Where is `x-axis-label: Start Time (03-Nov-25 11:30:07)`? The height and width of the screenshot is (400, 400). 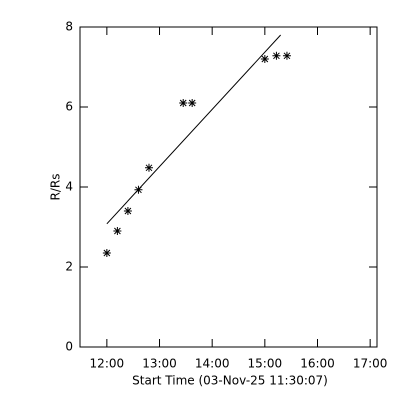
x-axis-label: Start Time (03-Nov-25 11:30:07) is located at coordinates (230, 381).